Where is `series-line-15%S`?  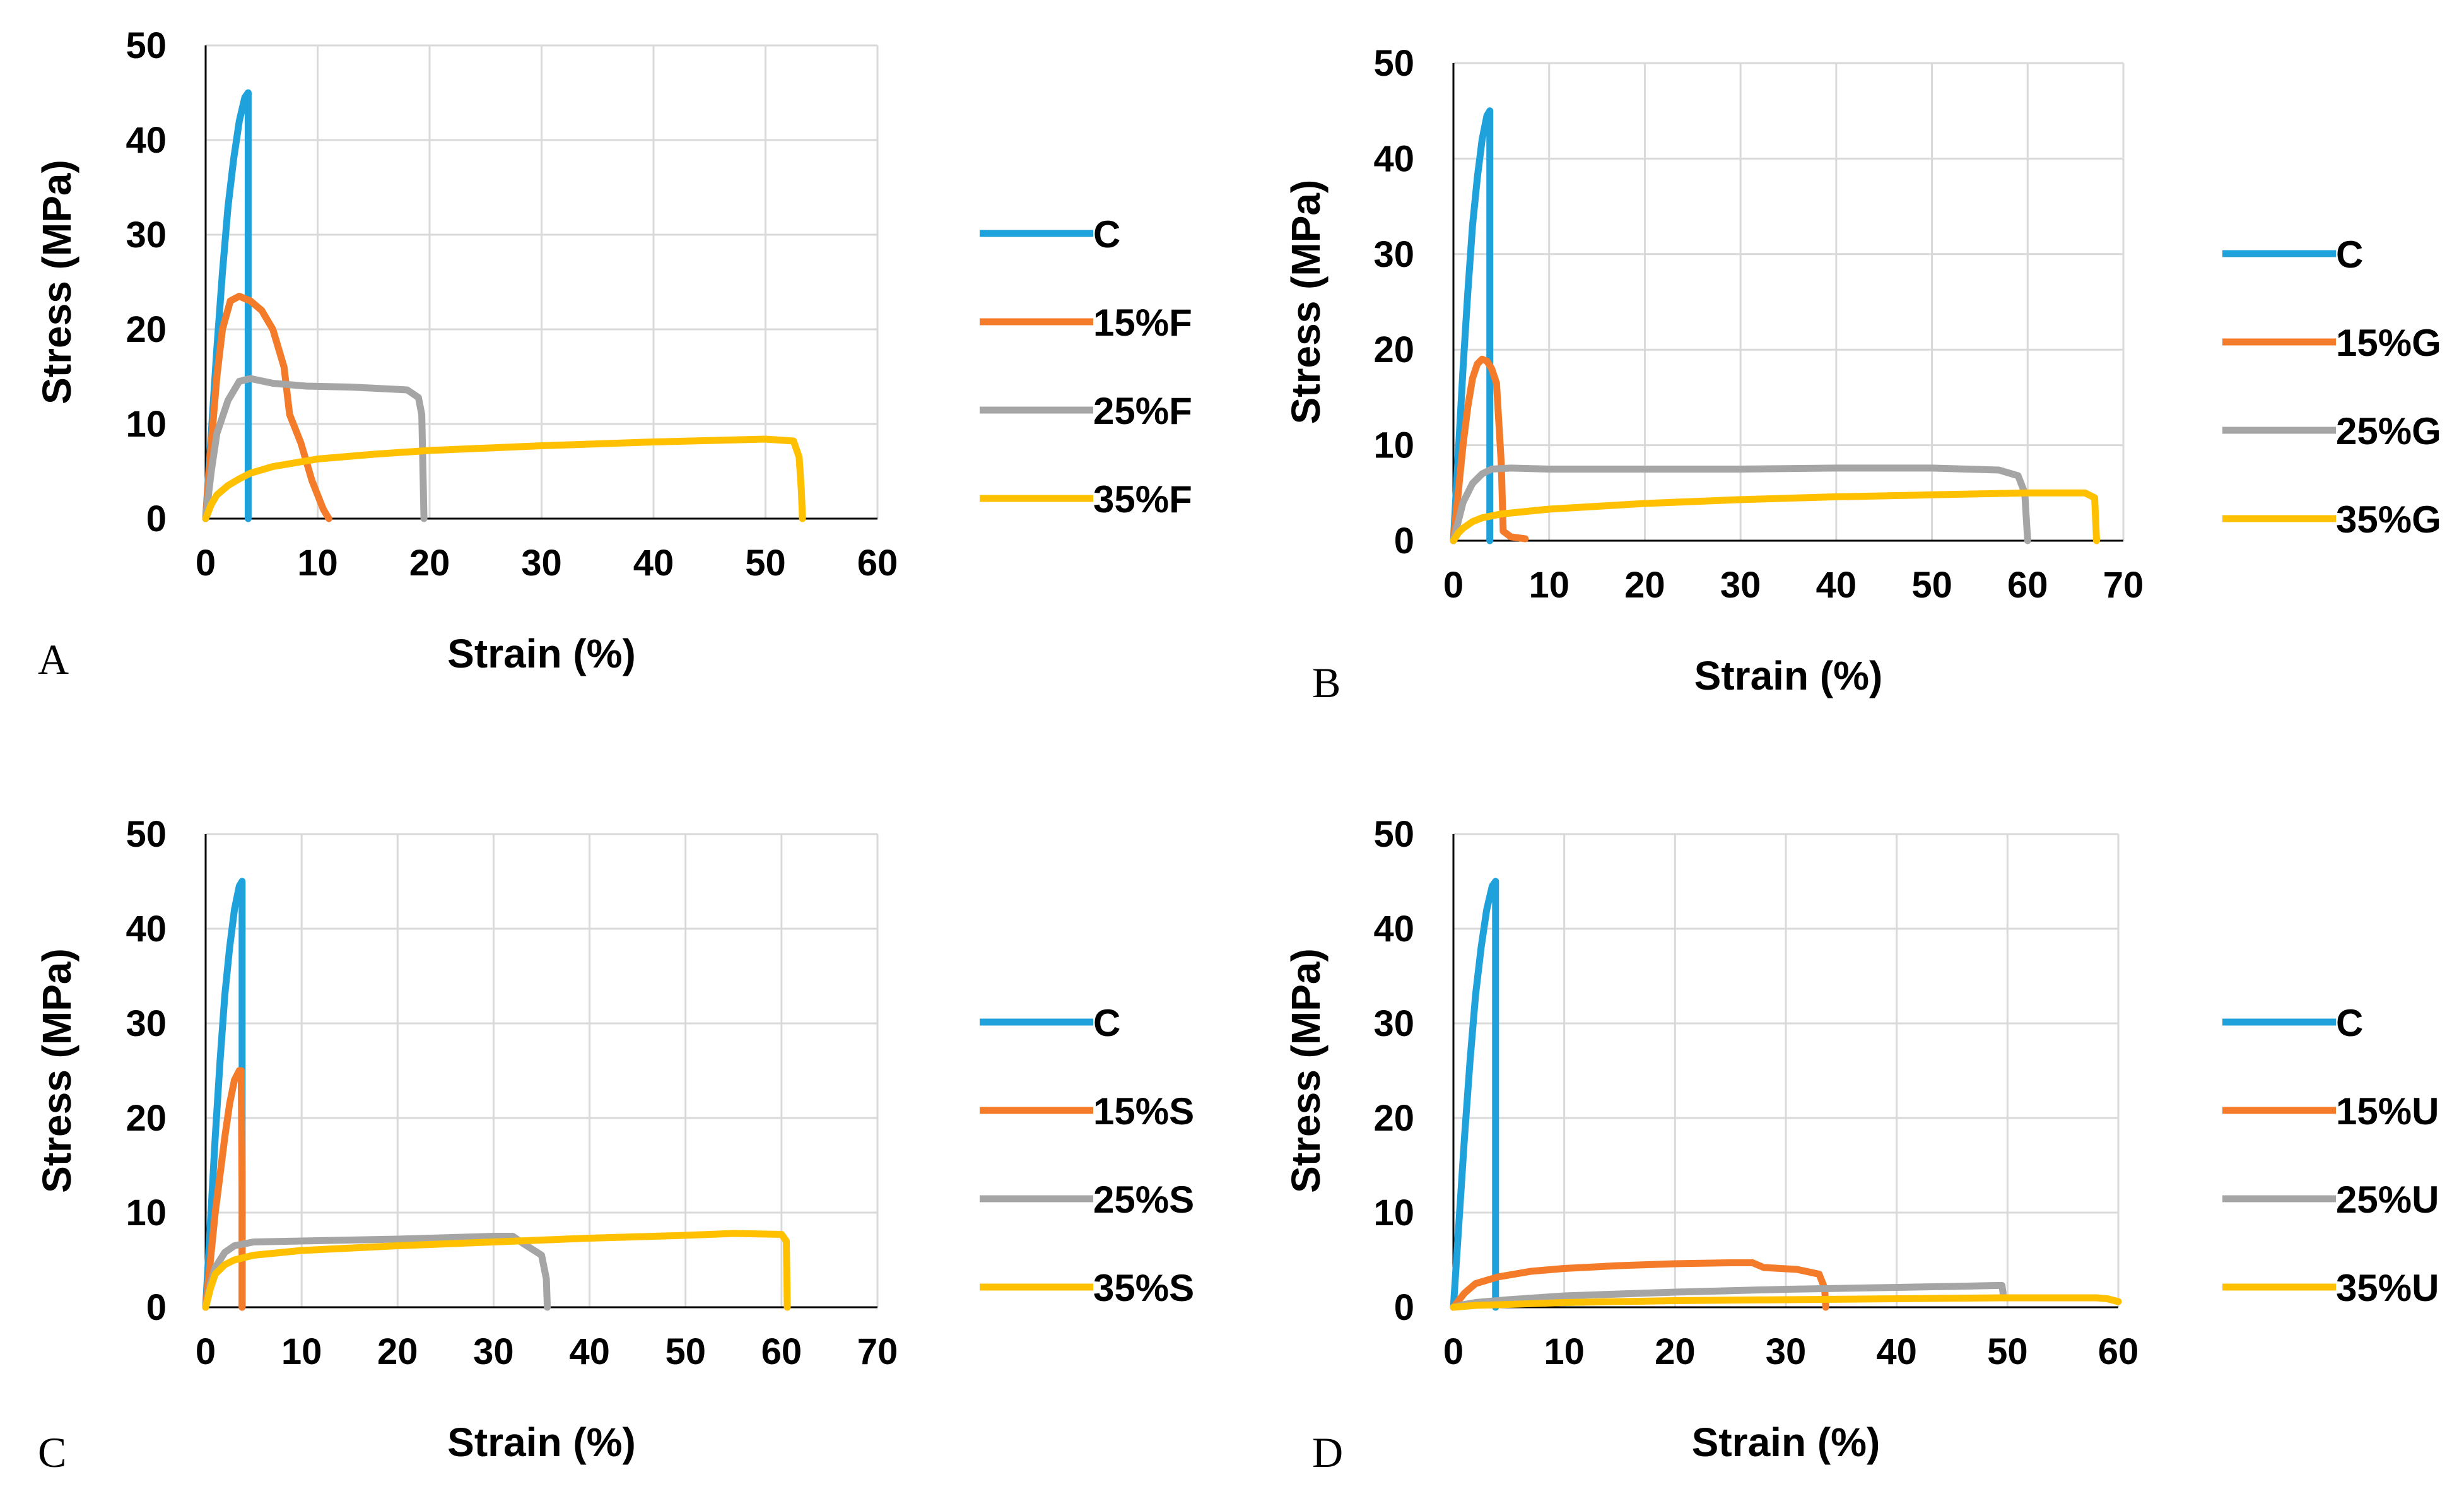
series-line-15%S is located at coordinates (224, 1189).